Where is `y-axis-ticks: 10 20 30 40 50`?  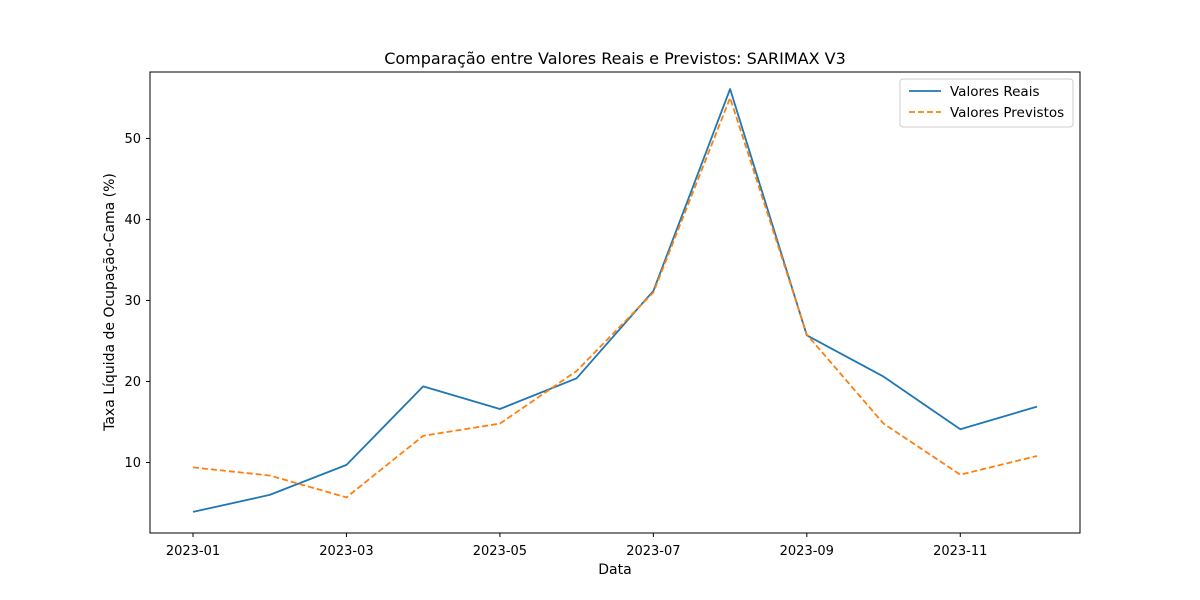
y-axis-ticks: 10 20 30 40 50 is located at coordinates (137, 301).